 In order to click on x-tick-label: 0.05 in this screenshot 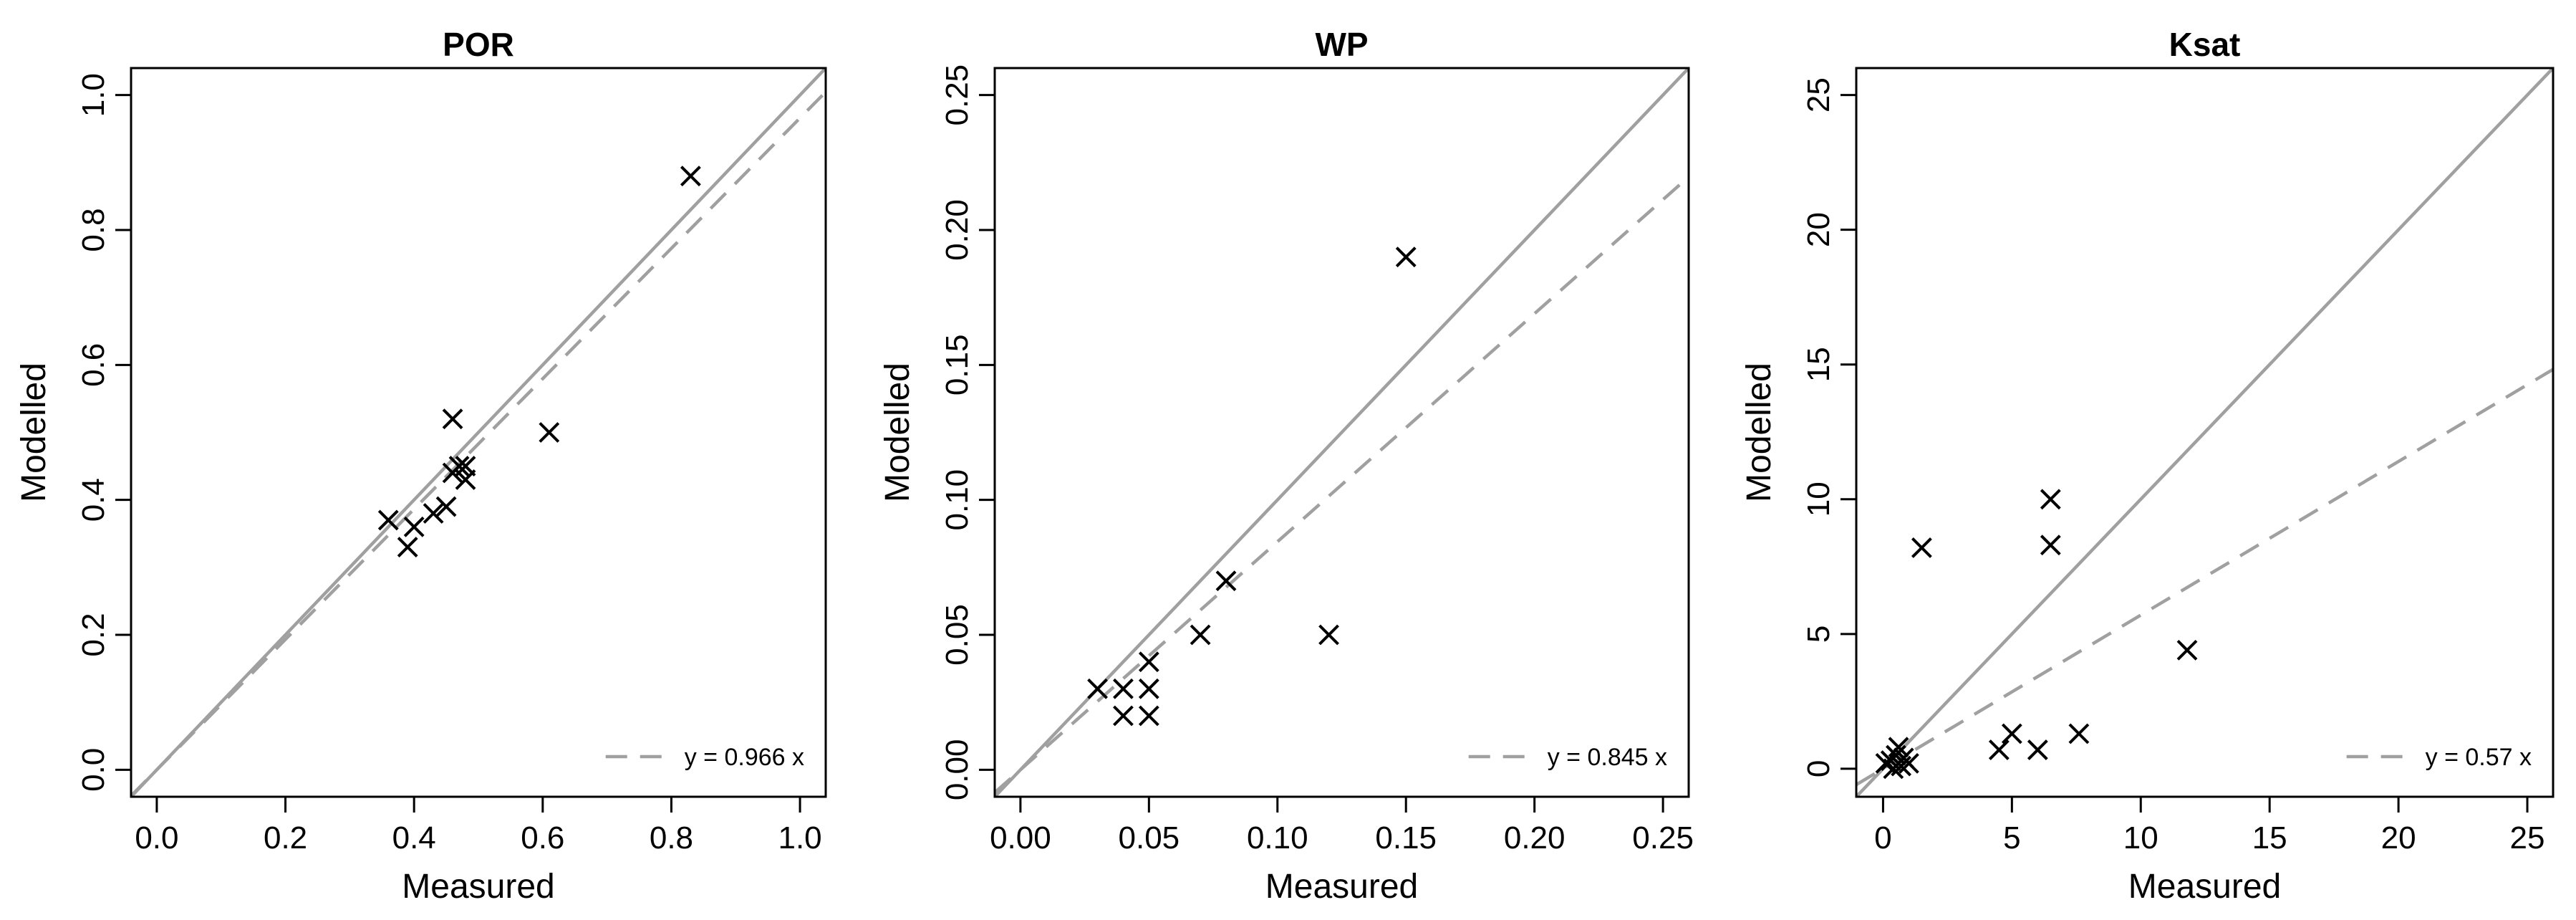, I will do `click(1149, 838)`.